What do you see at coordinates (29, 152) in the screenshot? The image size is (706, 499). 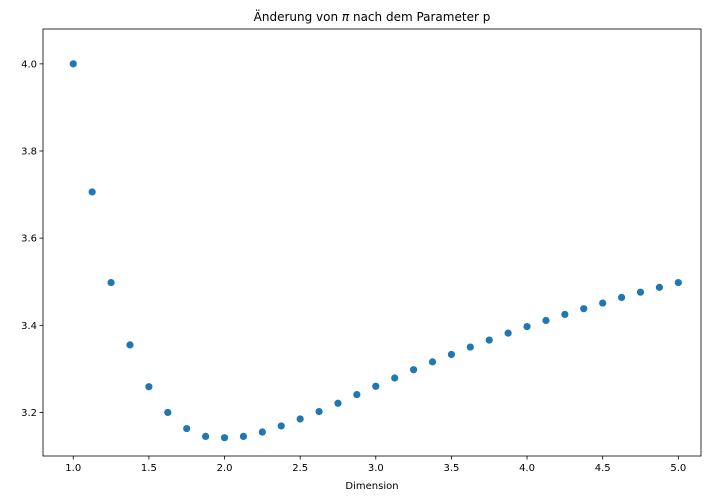 I see `y-tick-label: 3.8` at bounding box center [29, 152].